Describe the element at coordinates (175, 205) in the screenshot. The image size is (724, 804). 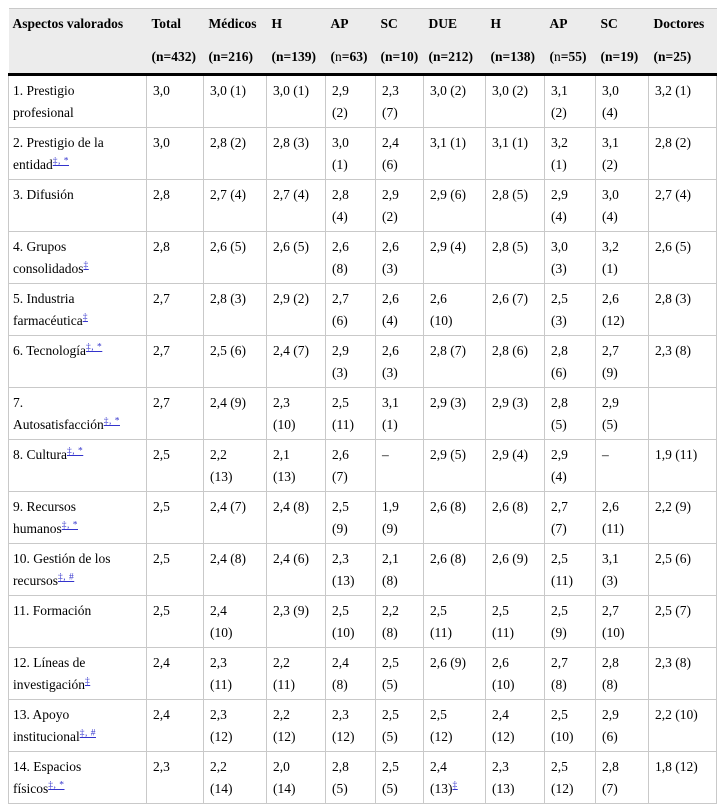
I see `value-cell: 2,8` at that location.